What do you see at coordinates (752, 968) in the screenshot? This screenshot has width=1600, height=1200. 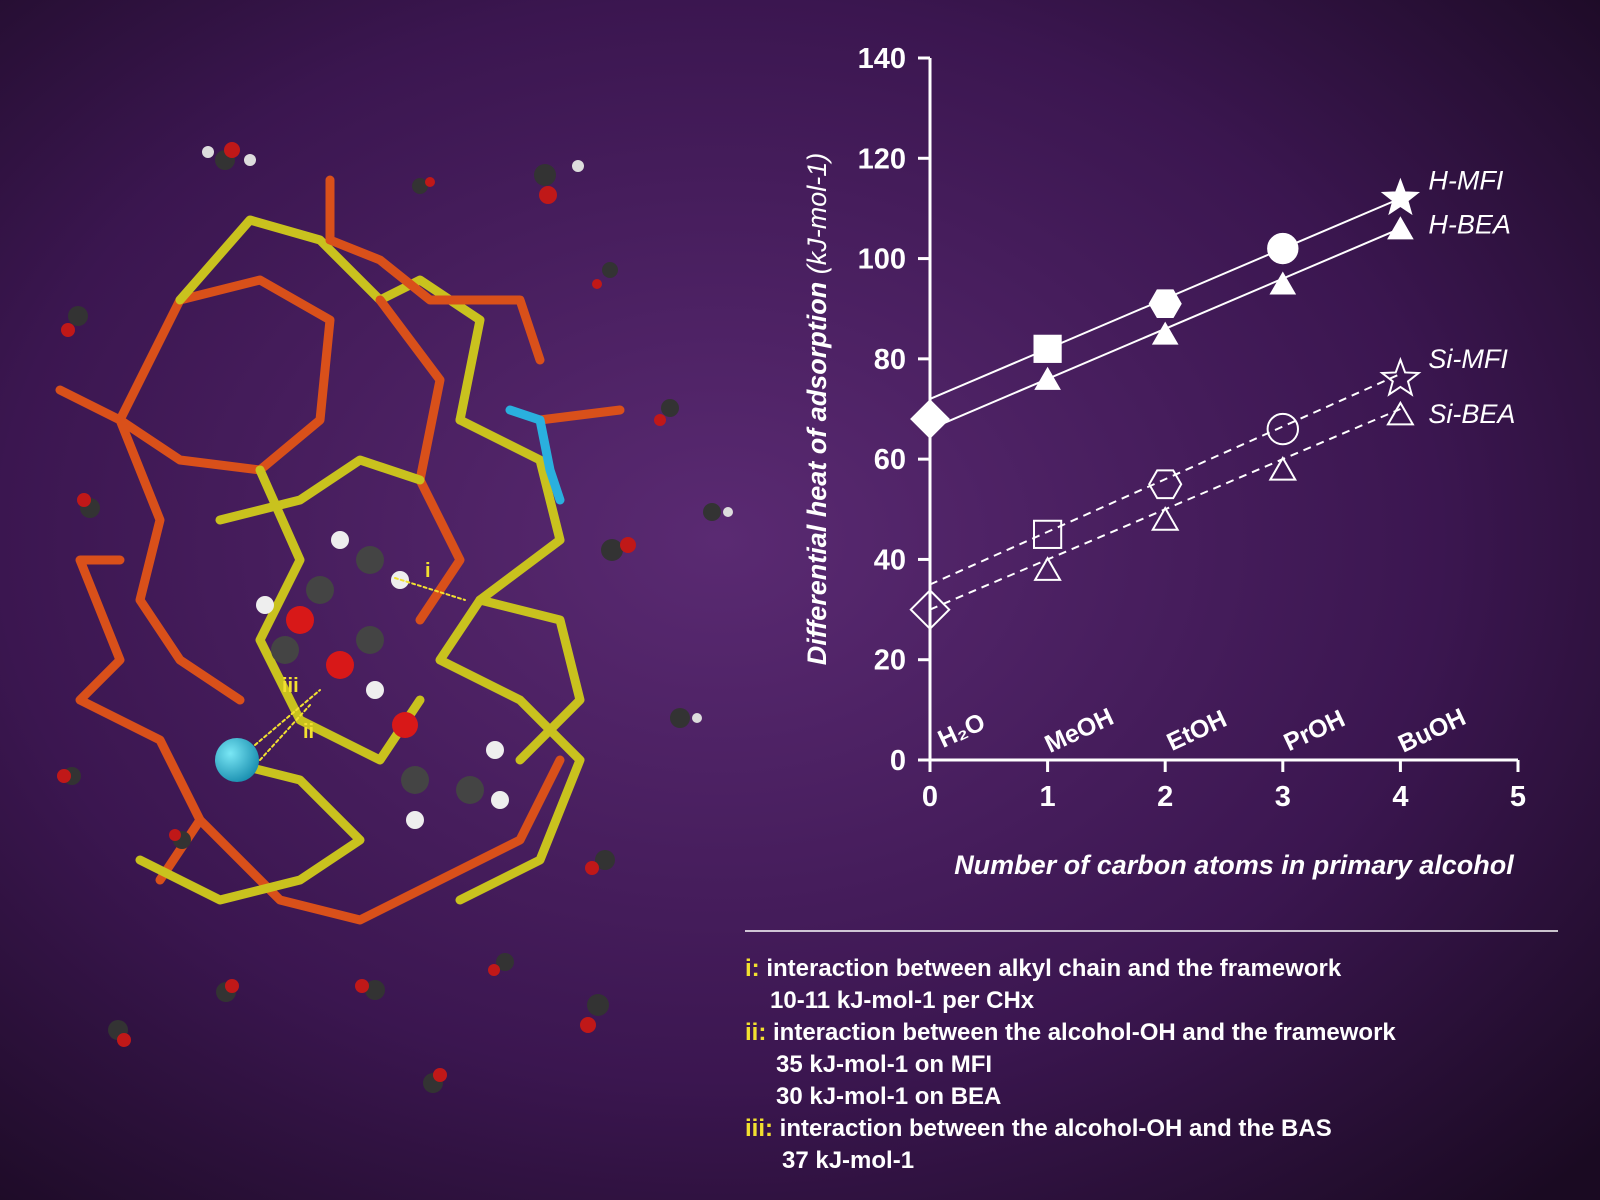 I see `note-key: i:` at bounding box center [752, 968].